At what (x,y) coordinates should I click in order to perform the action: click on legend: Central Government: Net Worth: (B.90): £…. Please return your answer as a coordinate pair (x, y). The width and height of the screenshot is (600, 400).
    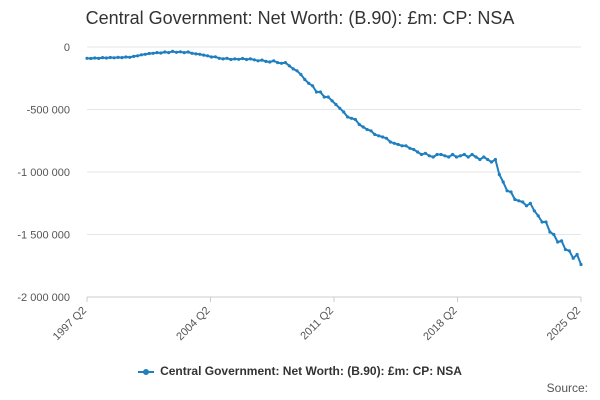
    Looking at the image, I should click on (300, 371).